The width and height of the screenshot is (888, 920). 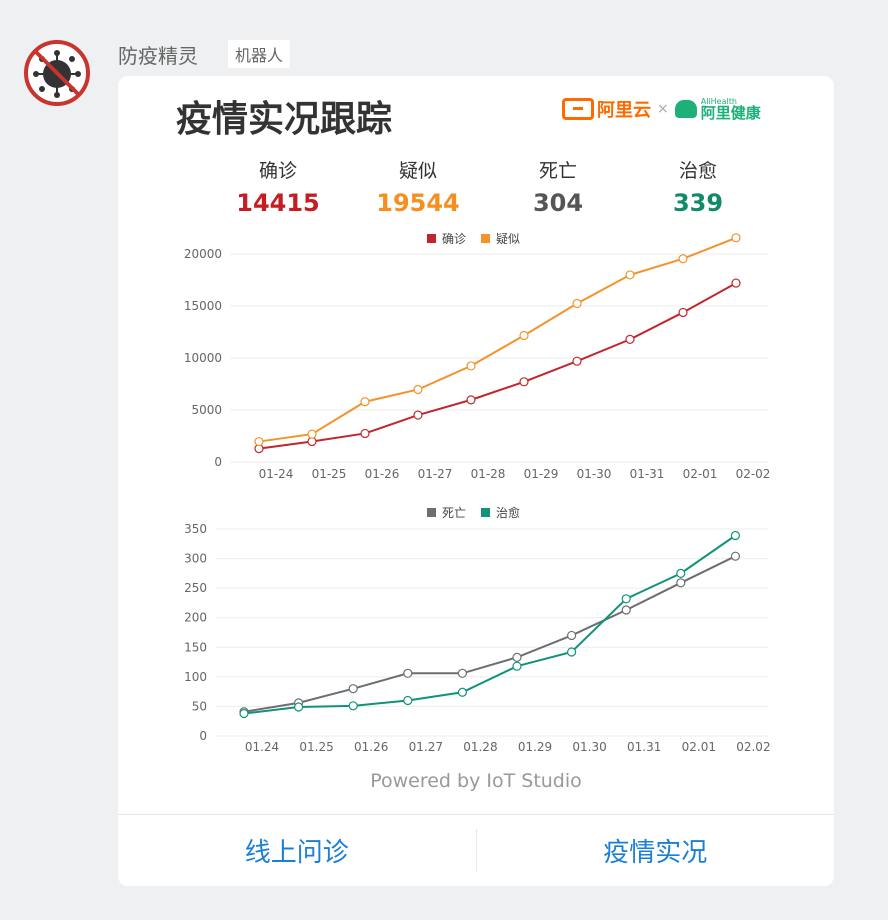 What do you see at coordinates (426, 747) in the screenshot?
I see `x-tick-label: 01.27` at bounding box center [426, 747].